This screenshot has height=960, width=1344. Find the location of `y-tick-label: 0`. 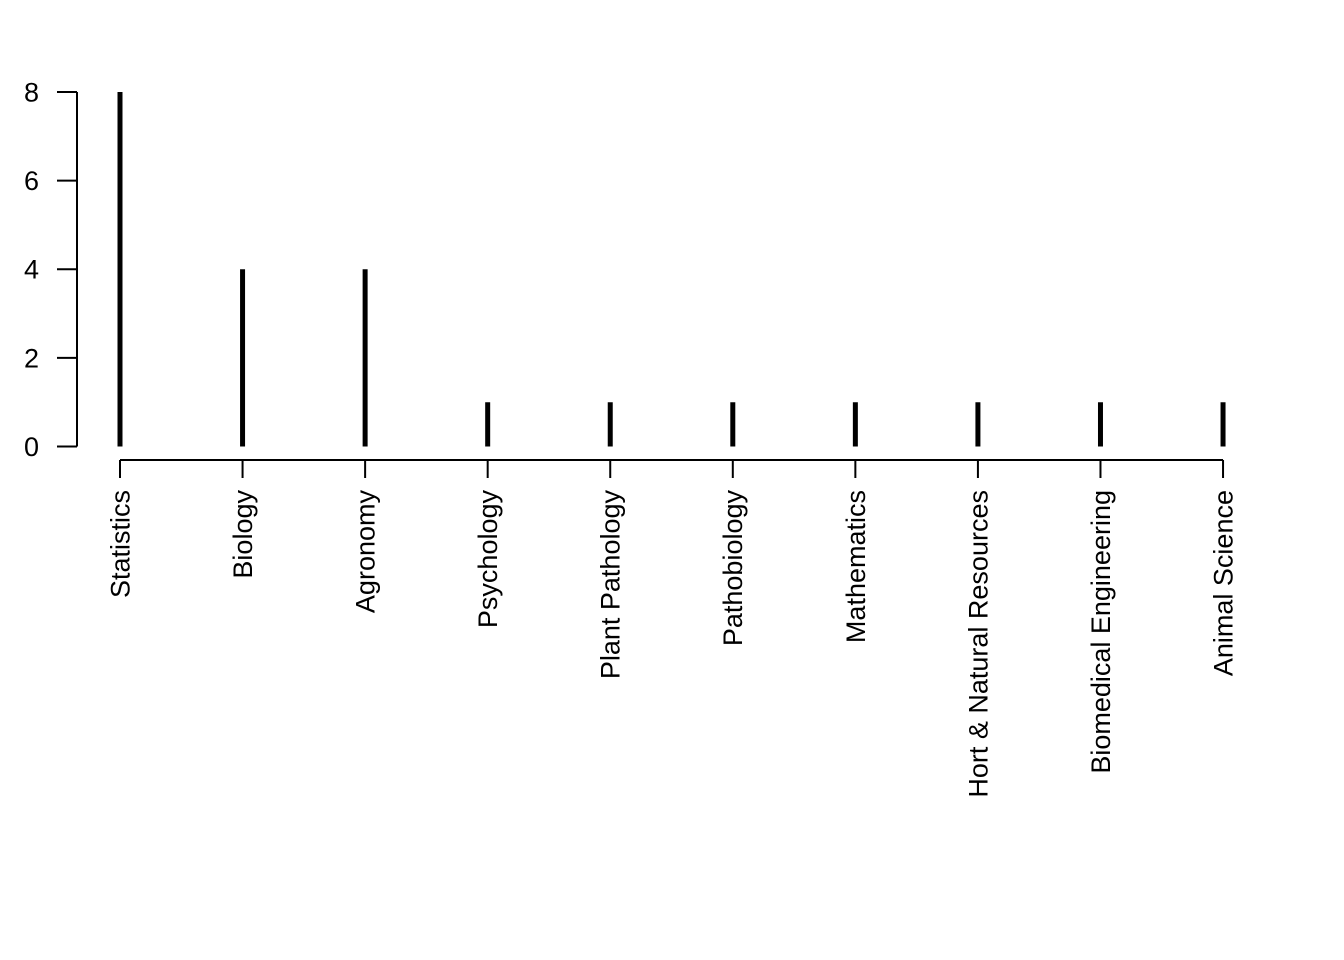

y-tick-label: 0 is located at coordinates (31, 447).